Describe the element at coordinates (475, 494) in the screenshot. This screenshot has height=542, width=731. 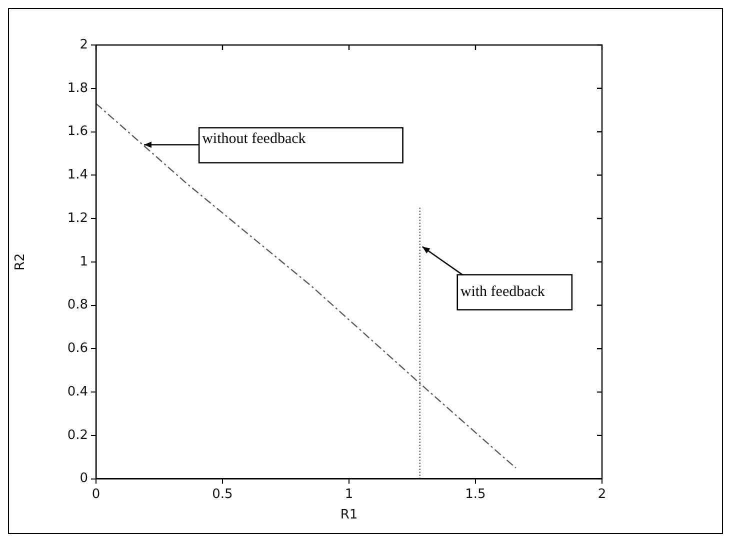
I see `x-tick-label: 1.5` at that location.